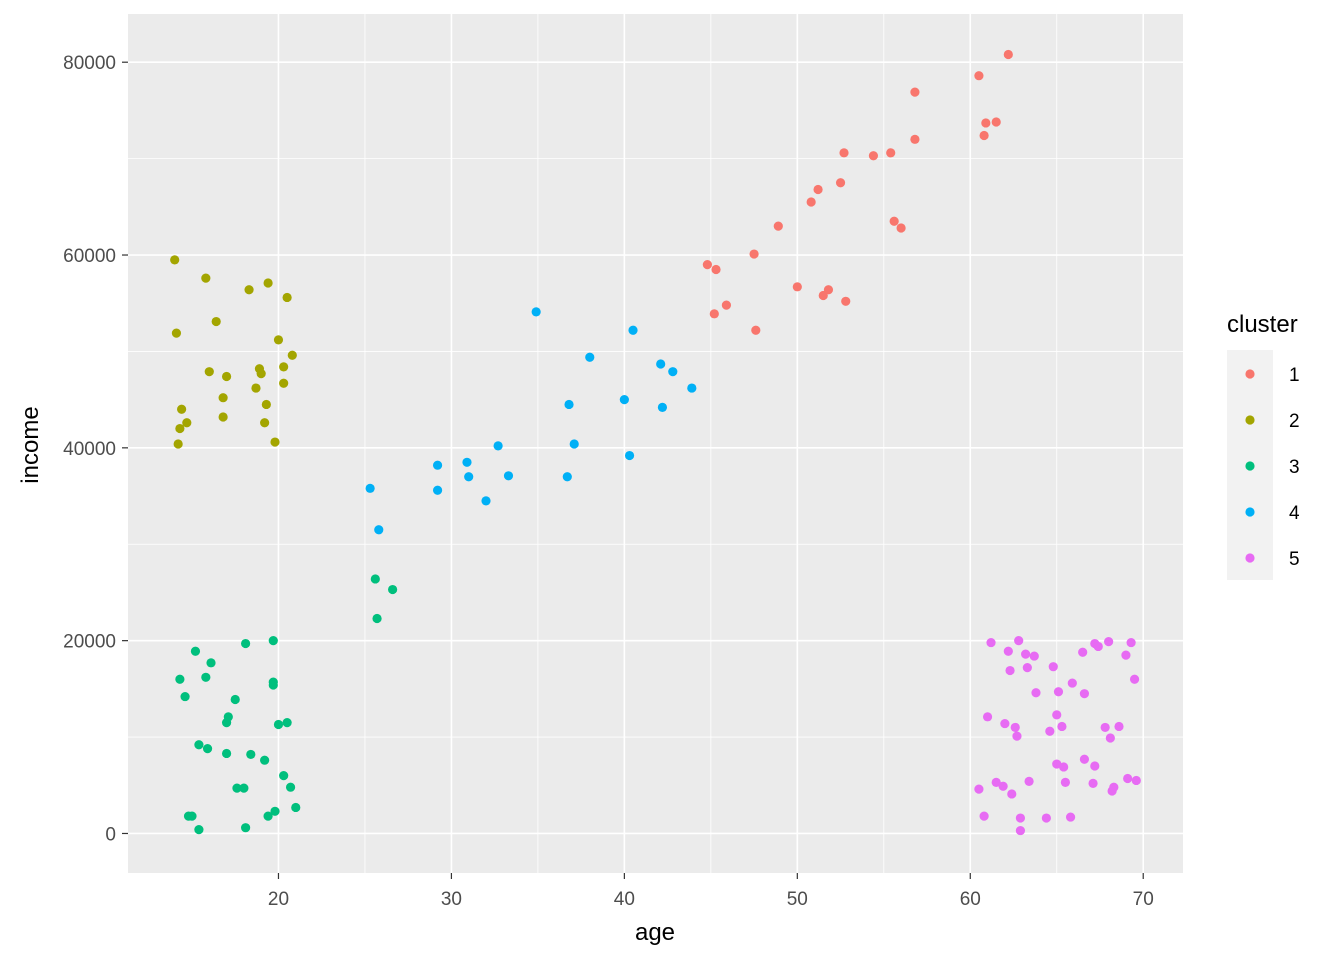  What do you see at coordinates (278, 899) in the screenshot?
I see `x-tick-label: 20` at bounding box center [278, 899].